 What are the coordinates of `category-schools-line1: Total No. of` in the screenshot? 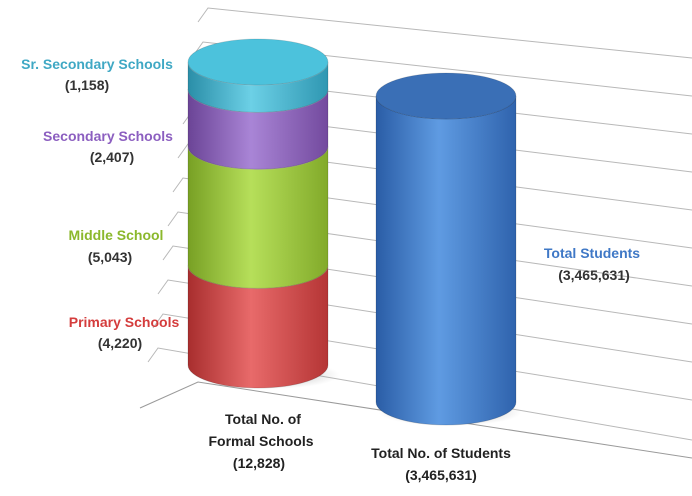 It's located at (263, 419).